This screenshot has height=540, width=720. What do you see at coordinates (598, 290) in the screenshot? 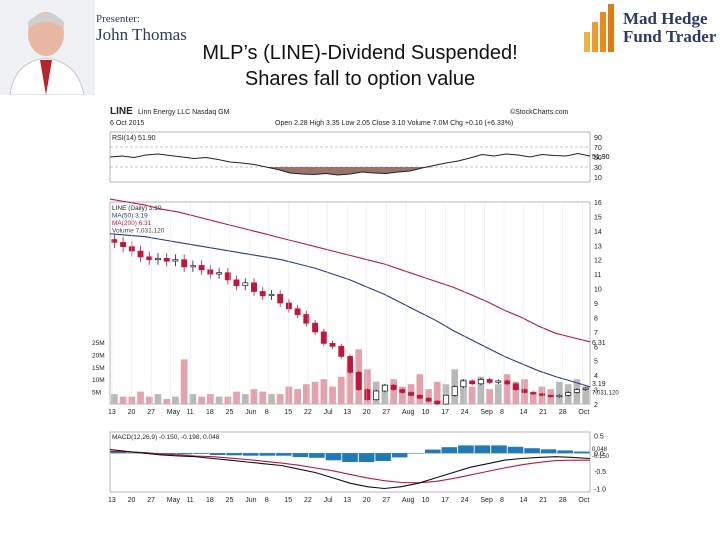
I see `price-tick-label: 10` at bounding box center [598, 290].